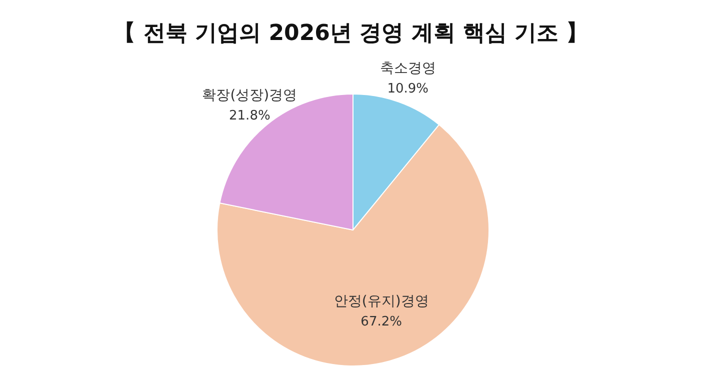 The height and width of the screenshot is (382, 722). What do you see at coordinates (250, 96) in the screenshot?
I see `slice-label: 확장(성장)경영` at bounding box center [250, 96].